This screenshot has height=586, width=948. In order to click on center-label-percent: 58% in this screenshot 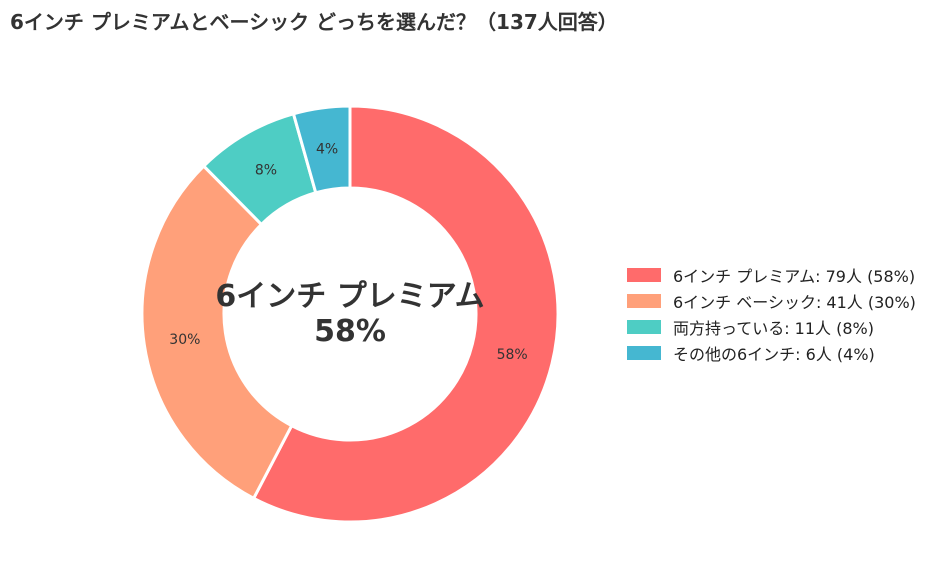, I will do `click(350, 331)`.